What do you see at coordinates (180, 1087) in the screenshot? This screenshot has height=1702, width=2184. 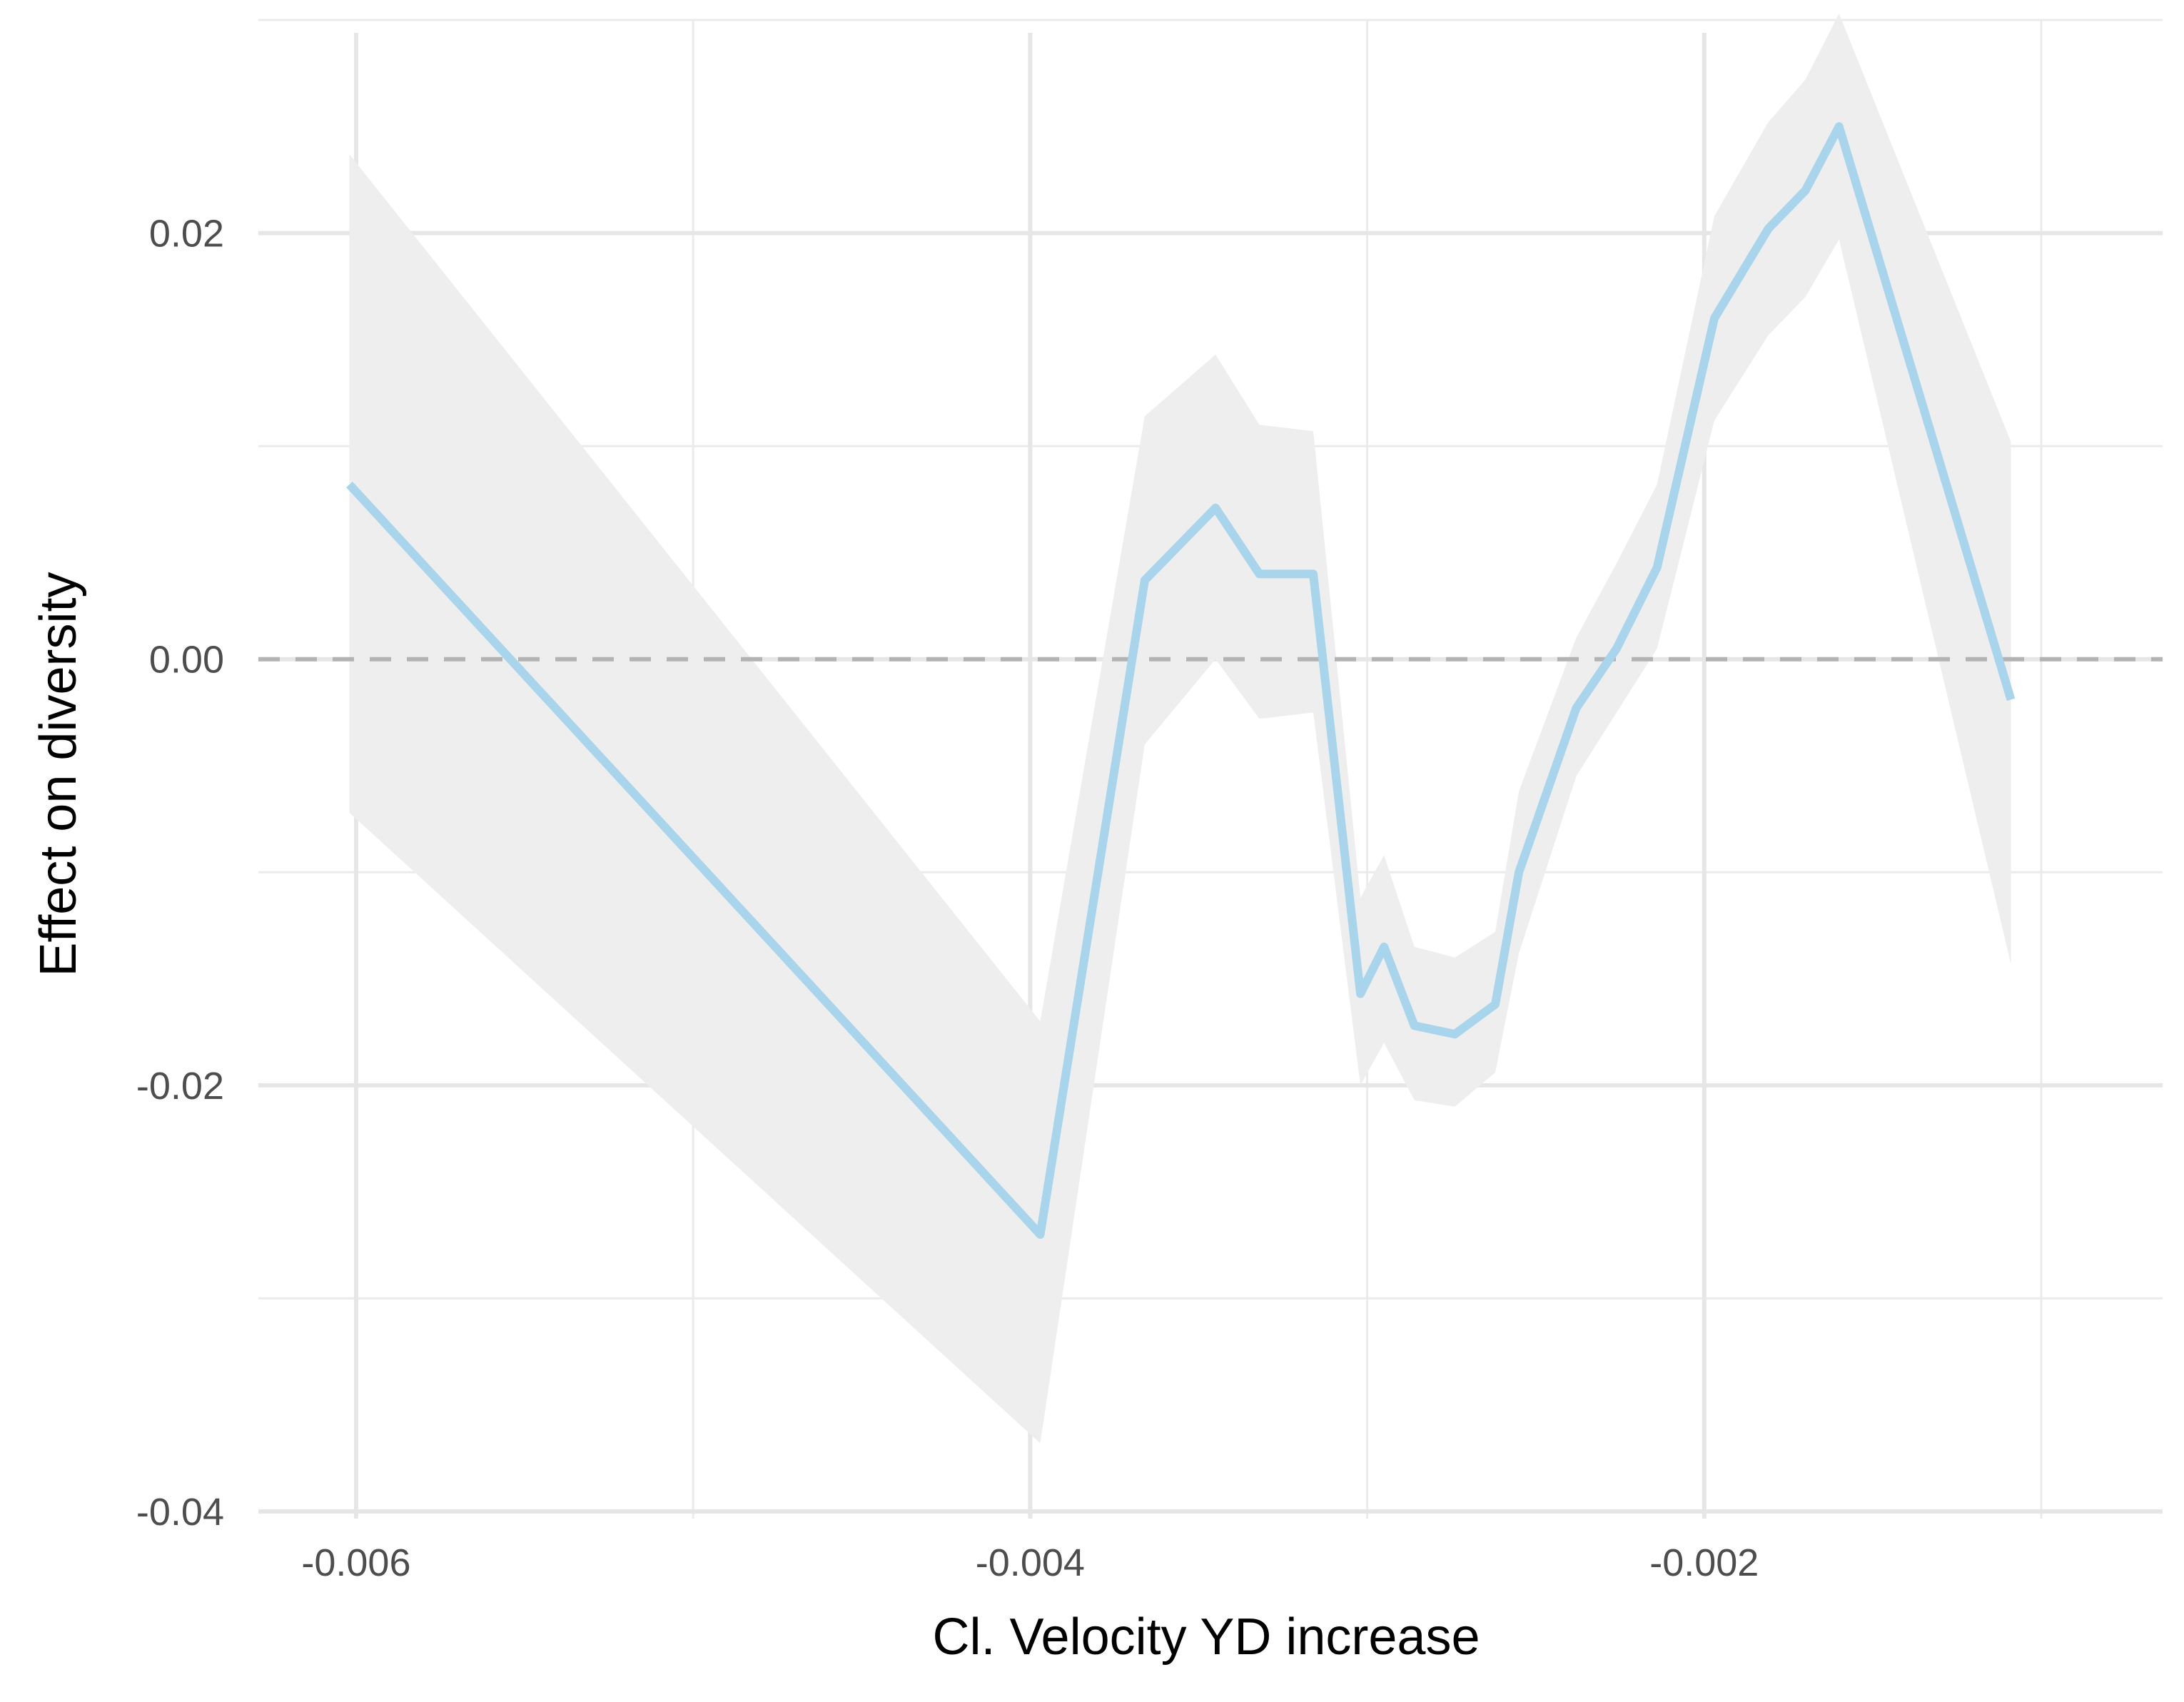 I see `y-tick-label: -0.02` at bounding box center [180, 1087].